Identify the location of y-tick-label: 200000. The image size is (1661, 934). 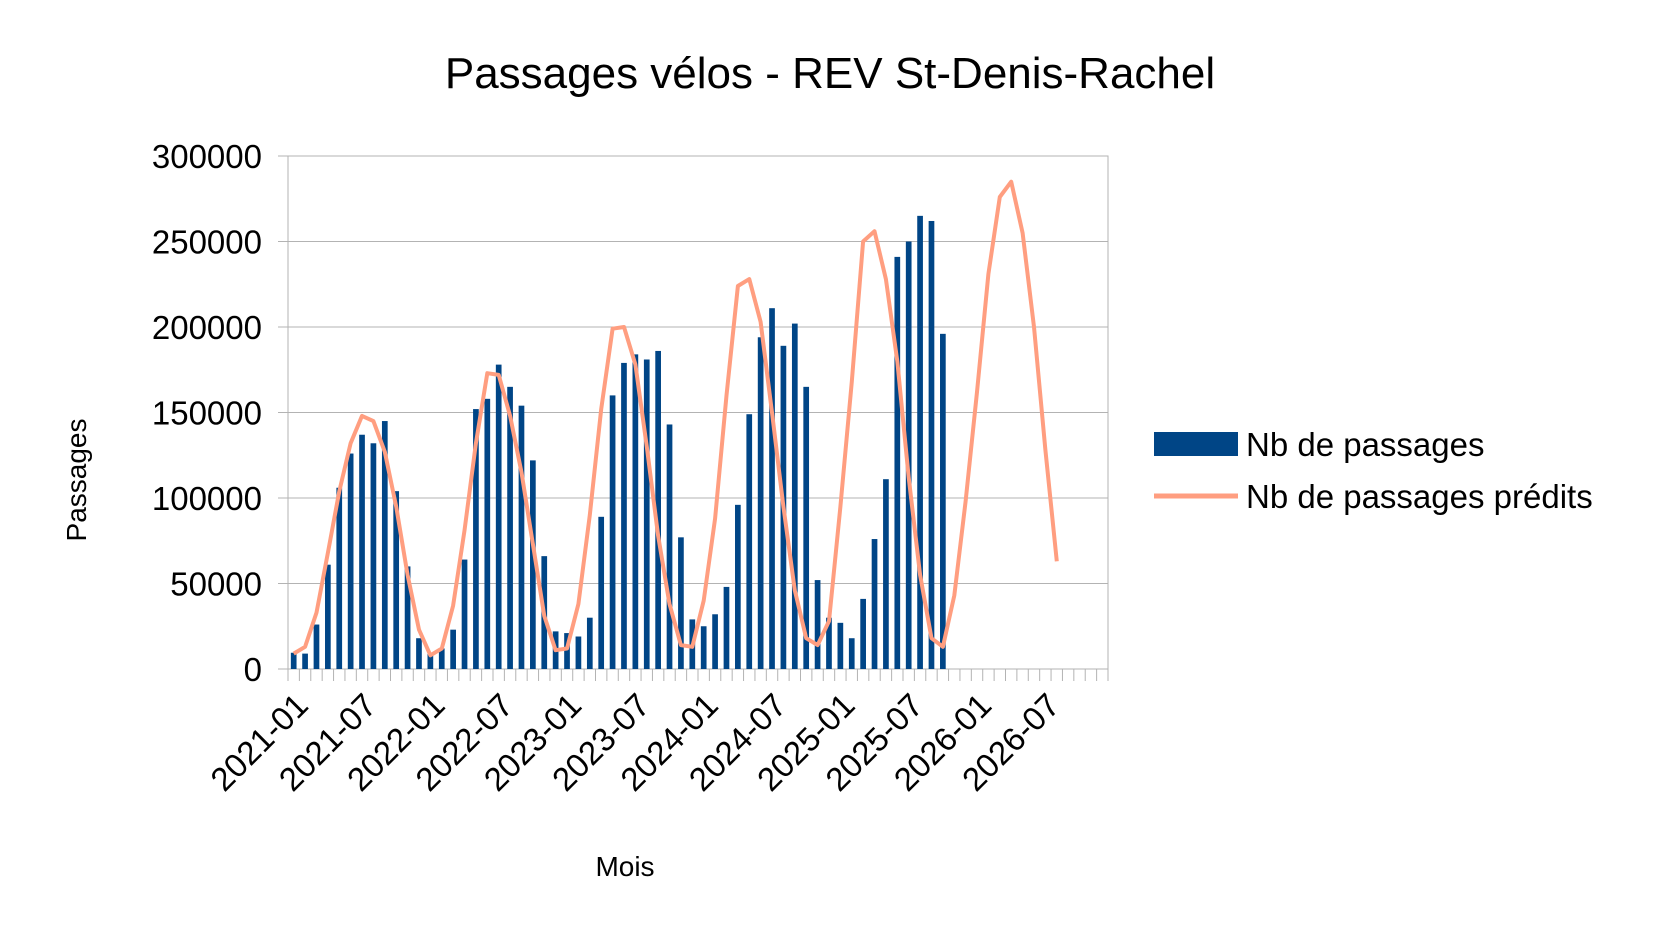
(207, 327).